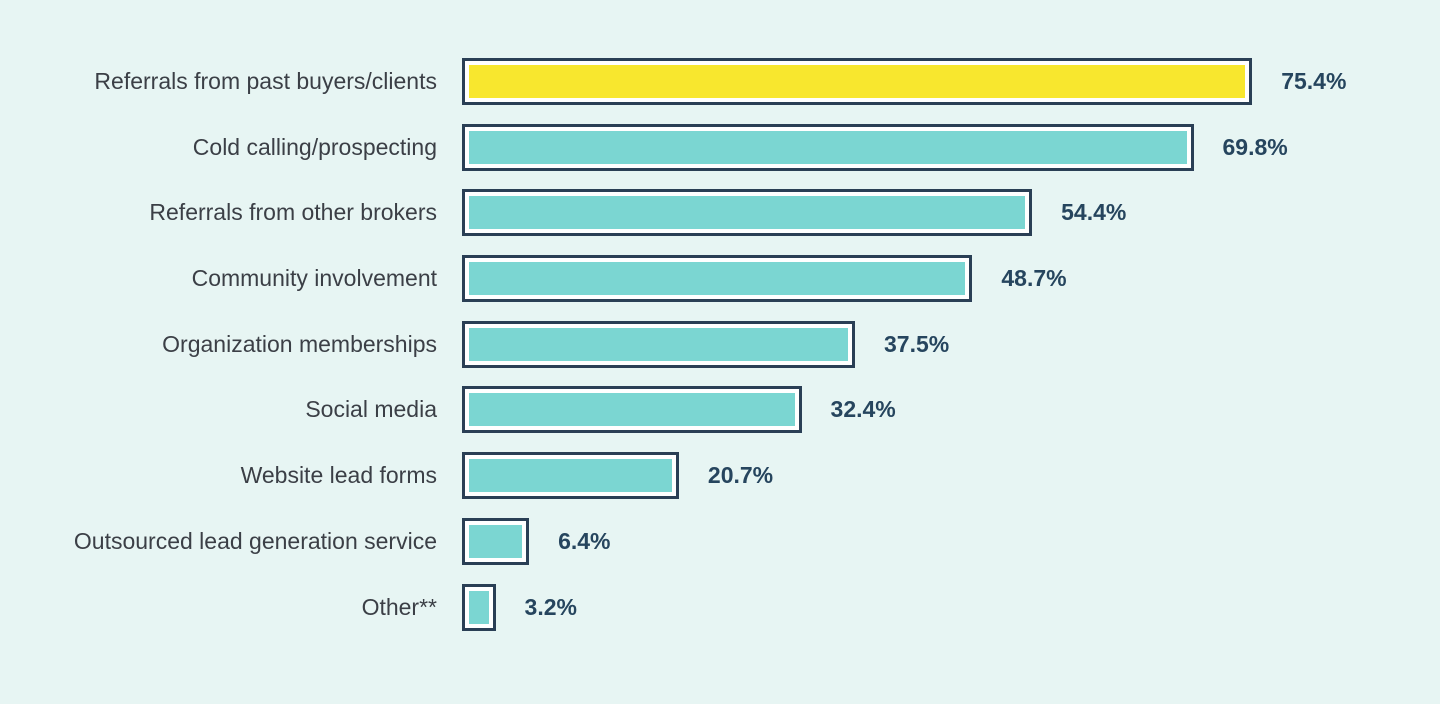 This screenshot has height=704, width=1440. Describe the element at coordinates (863, 409) in the screenshot. I see `value-label: 32.4%` at that location.